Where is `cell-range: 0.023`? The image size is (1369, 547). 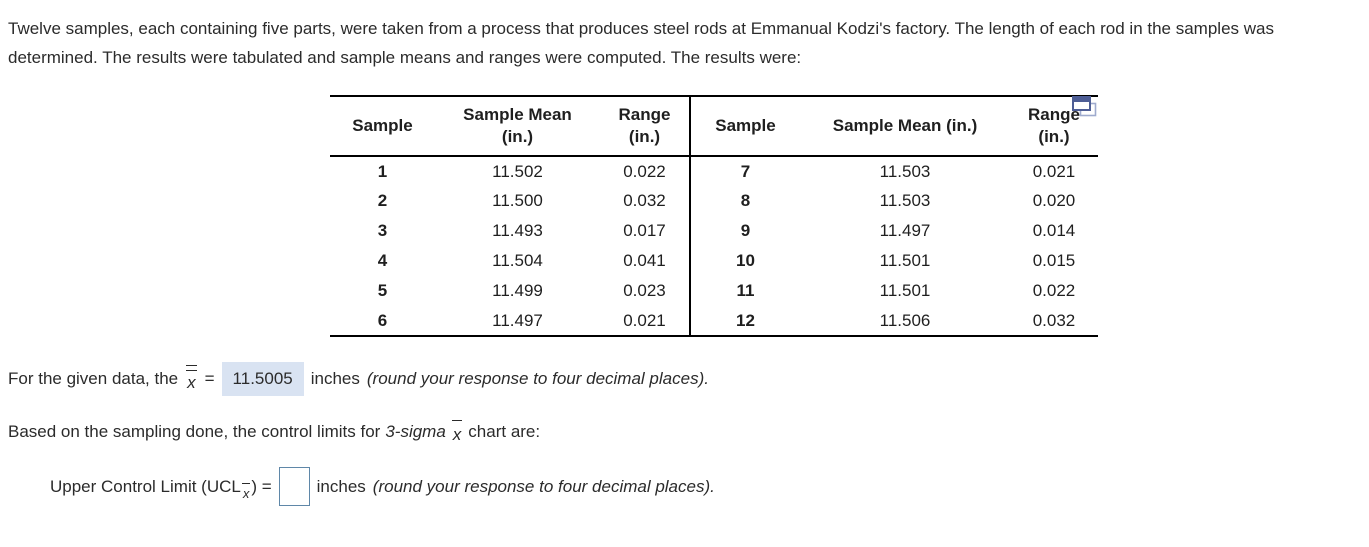 cell-range: 0.023 is located at coordinates (644, 290).